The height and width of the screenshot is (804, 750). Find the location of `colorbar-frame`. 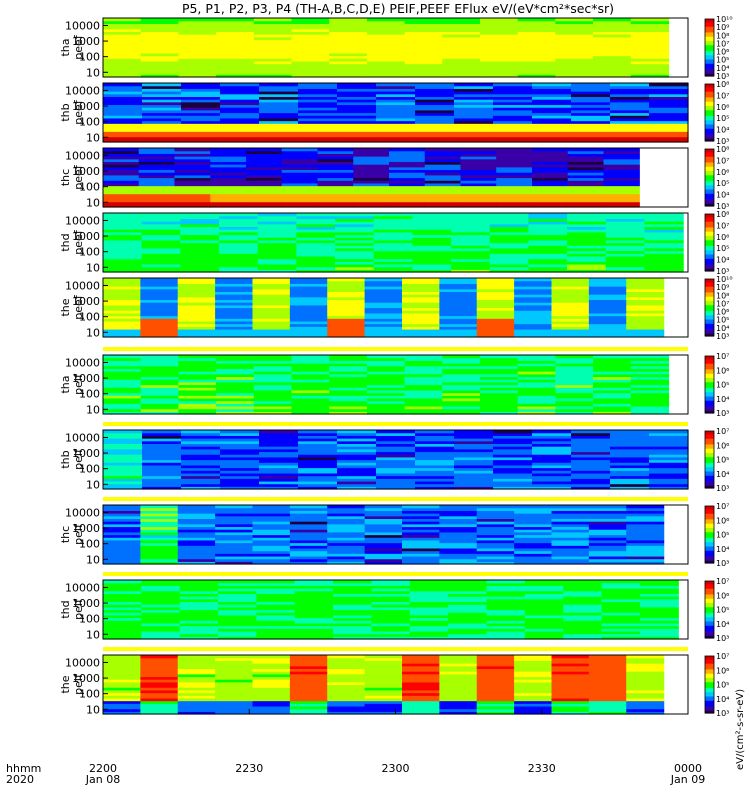

colorbar-frame is located at coordinates (709, 307).